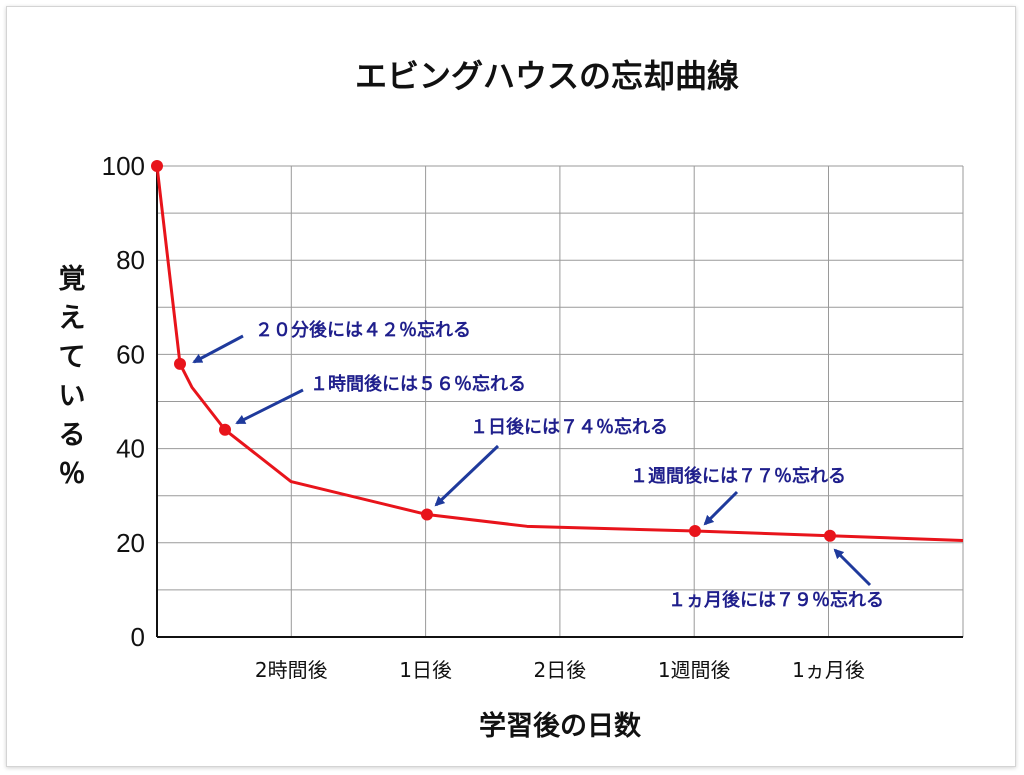 This screenshot has height=775, width=1024. What do you see at coordinates (72, 435) in the screenshot?
I see `y-axis-label-char: る` at bounding box center [72, 435].